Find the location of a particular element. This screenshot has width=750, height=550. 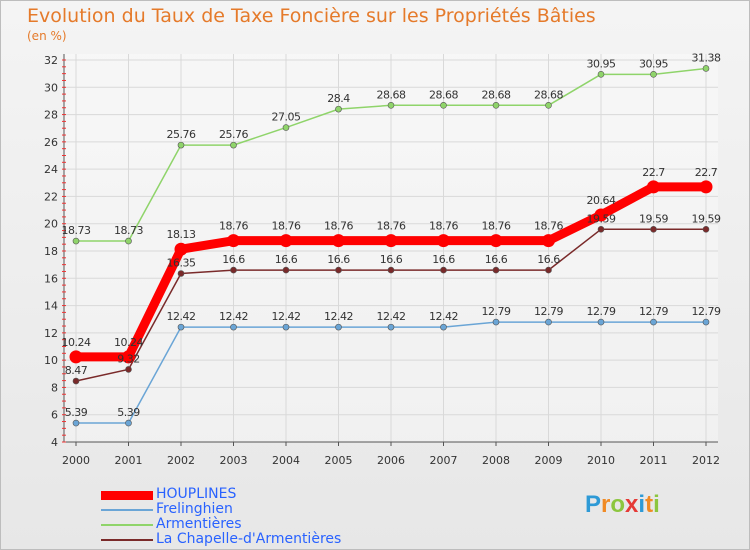

x-tick-label: 2001 is located at coordinates (129, 460).